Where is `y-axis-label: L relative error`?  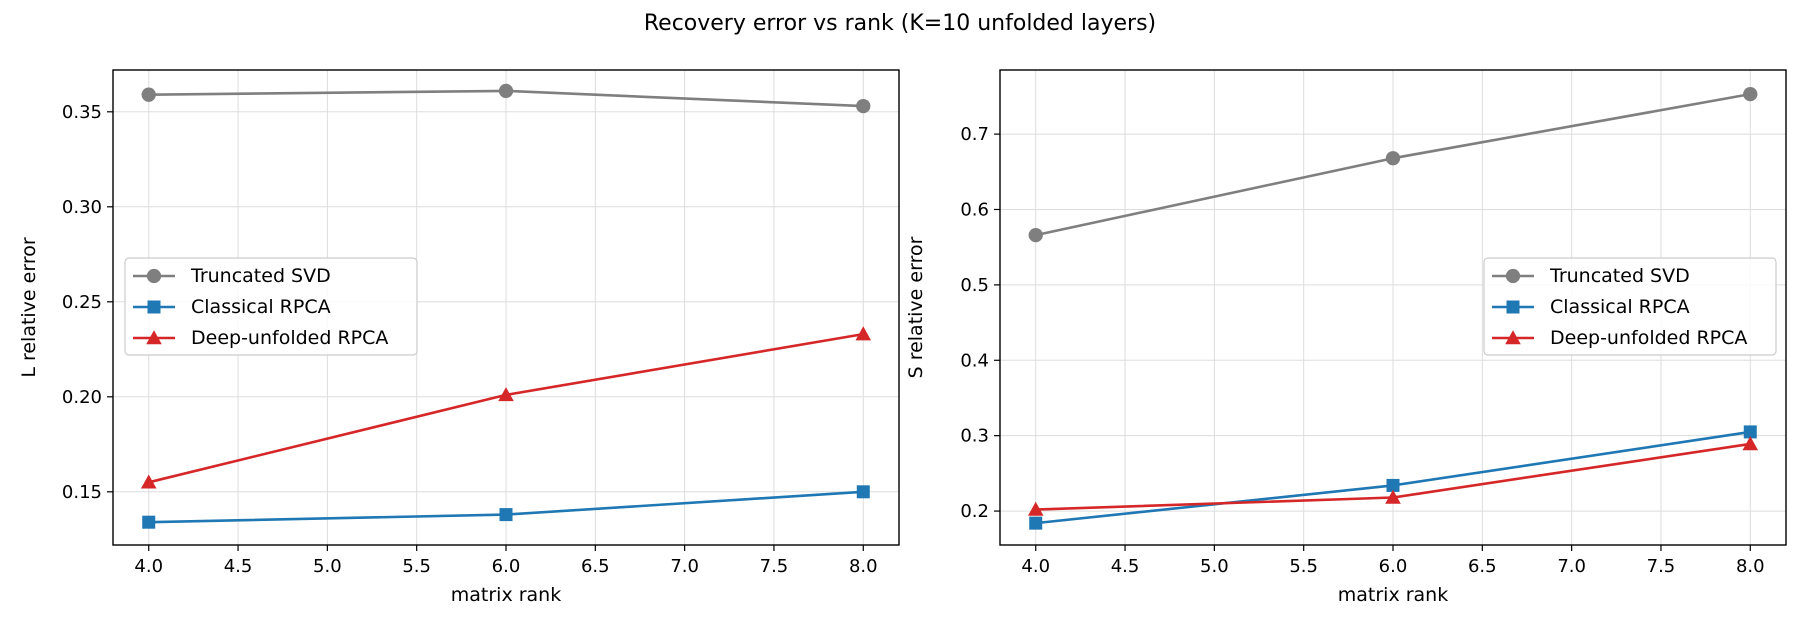
y-axis-label: L relative error is located at coordinates (29, 307).